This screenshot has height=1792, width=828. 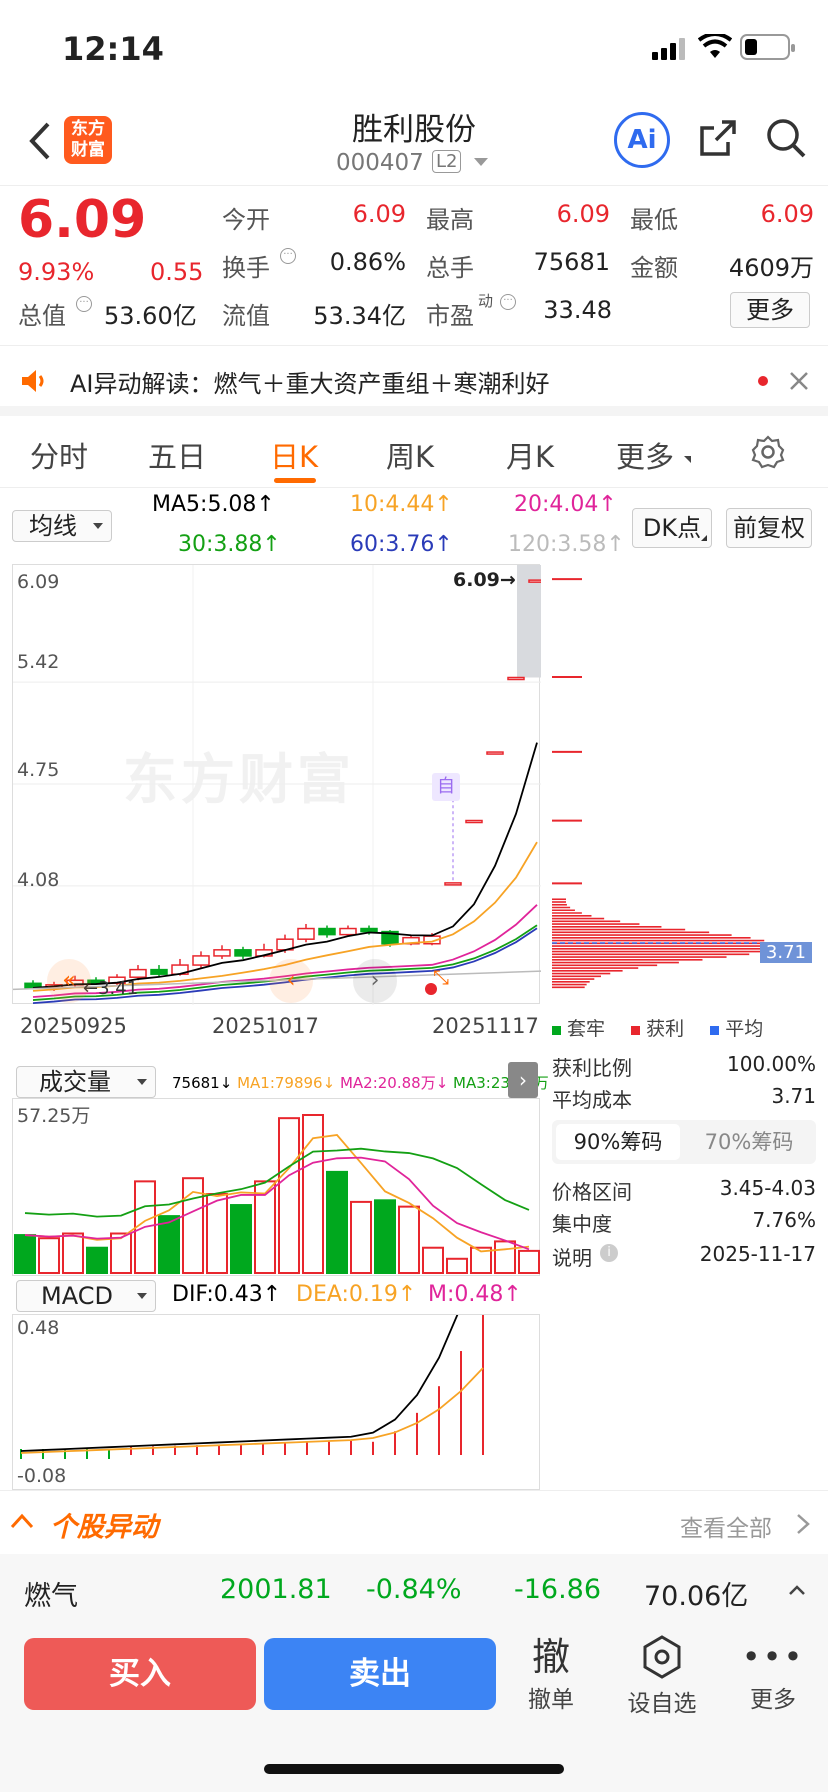 I want to click on dif-line, so click(x=252, y=1345).